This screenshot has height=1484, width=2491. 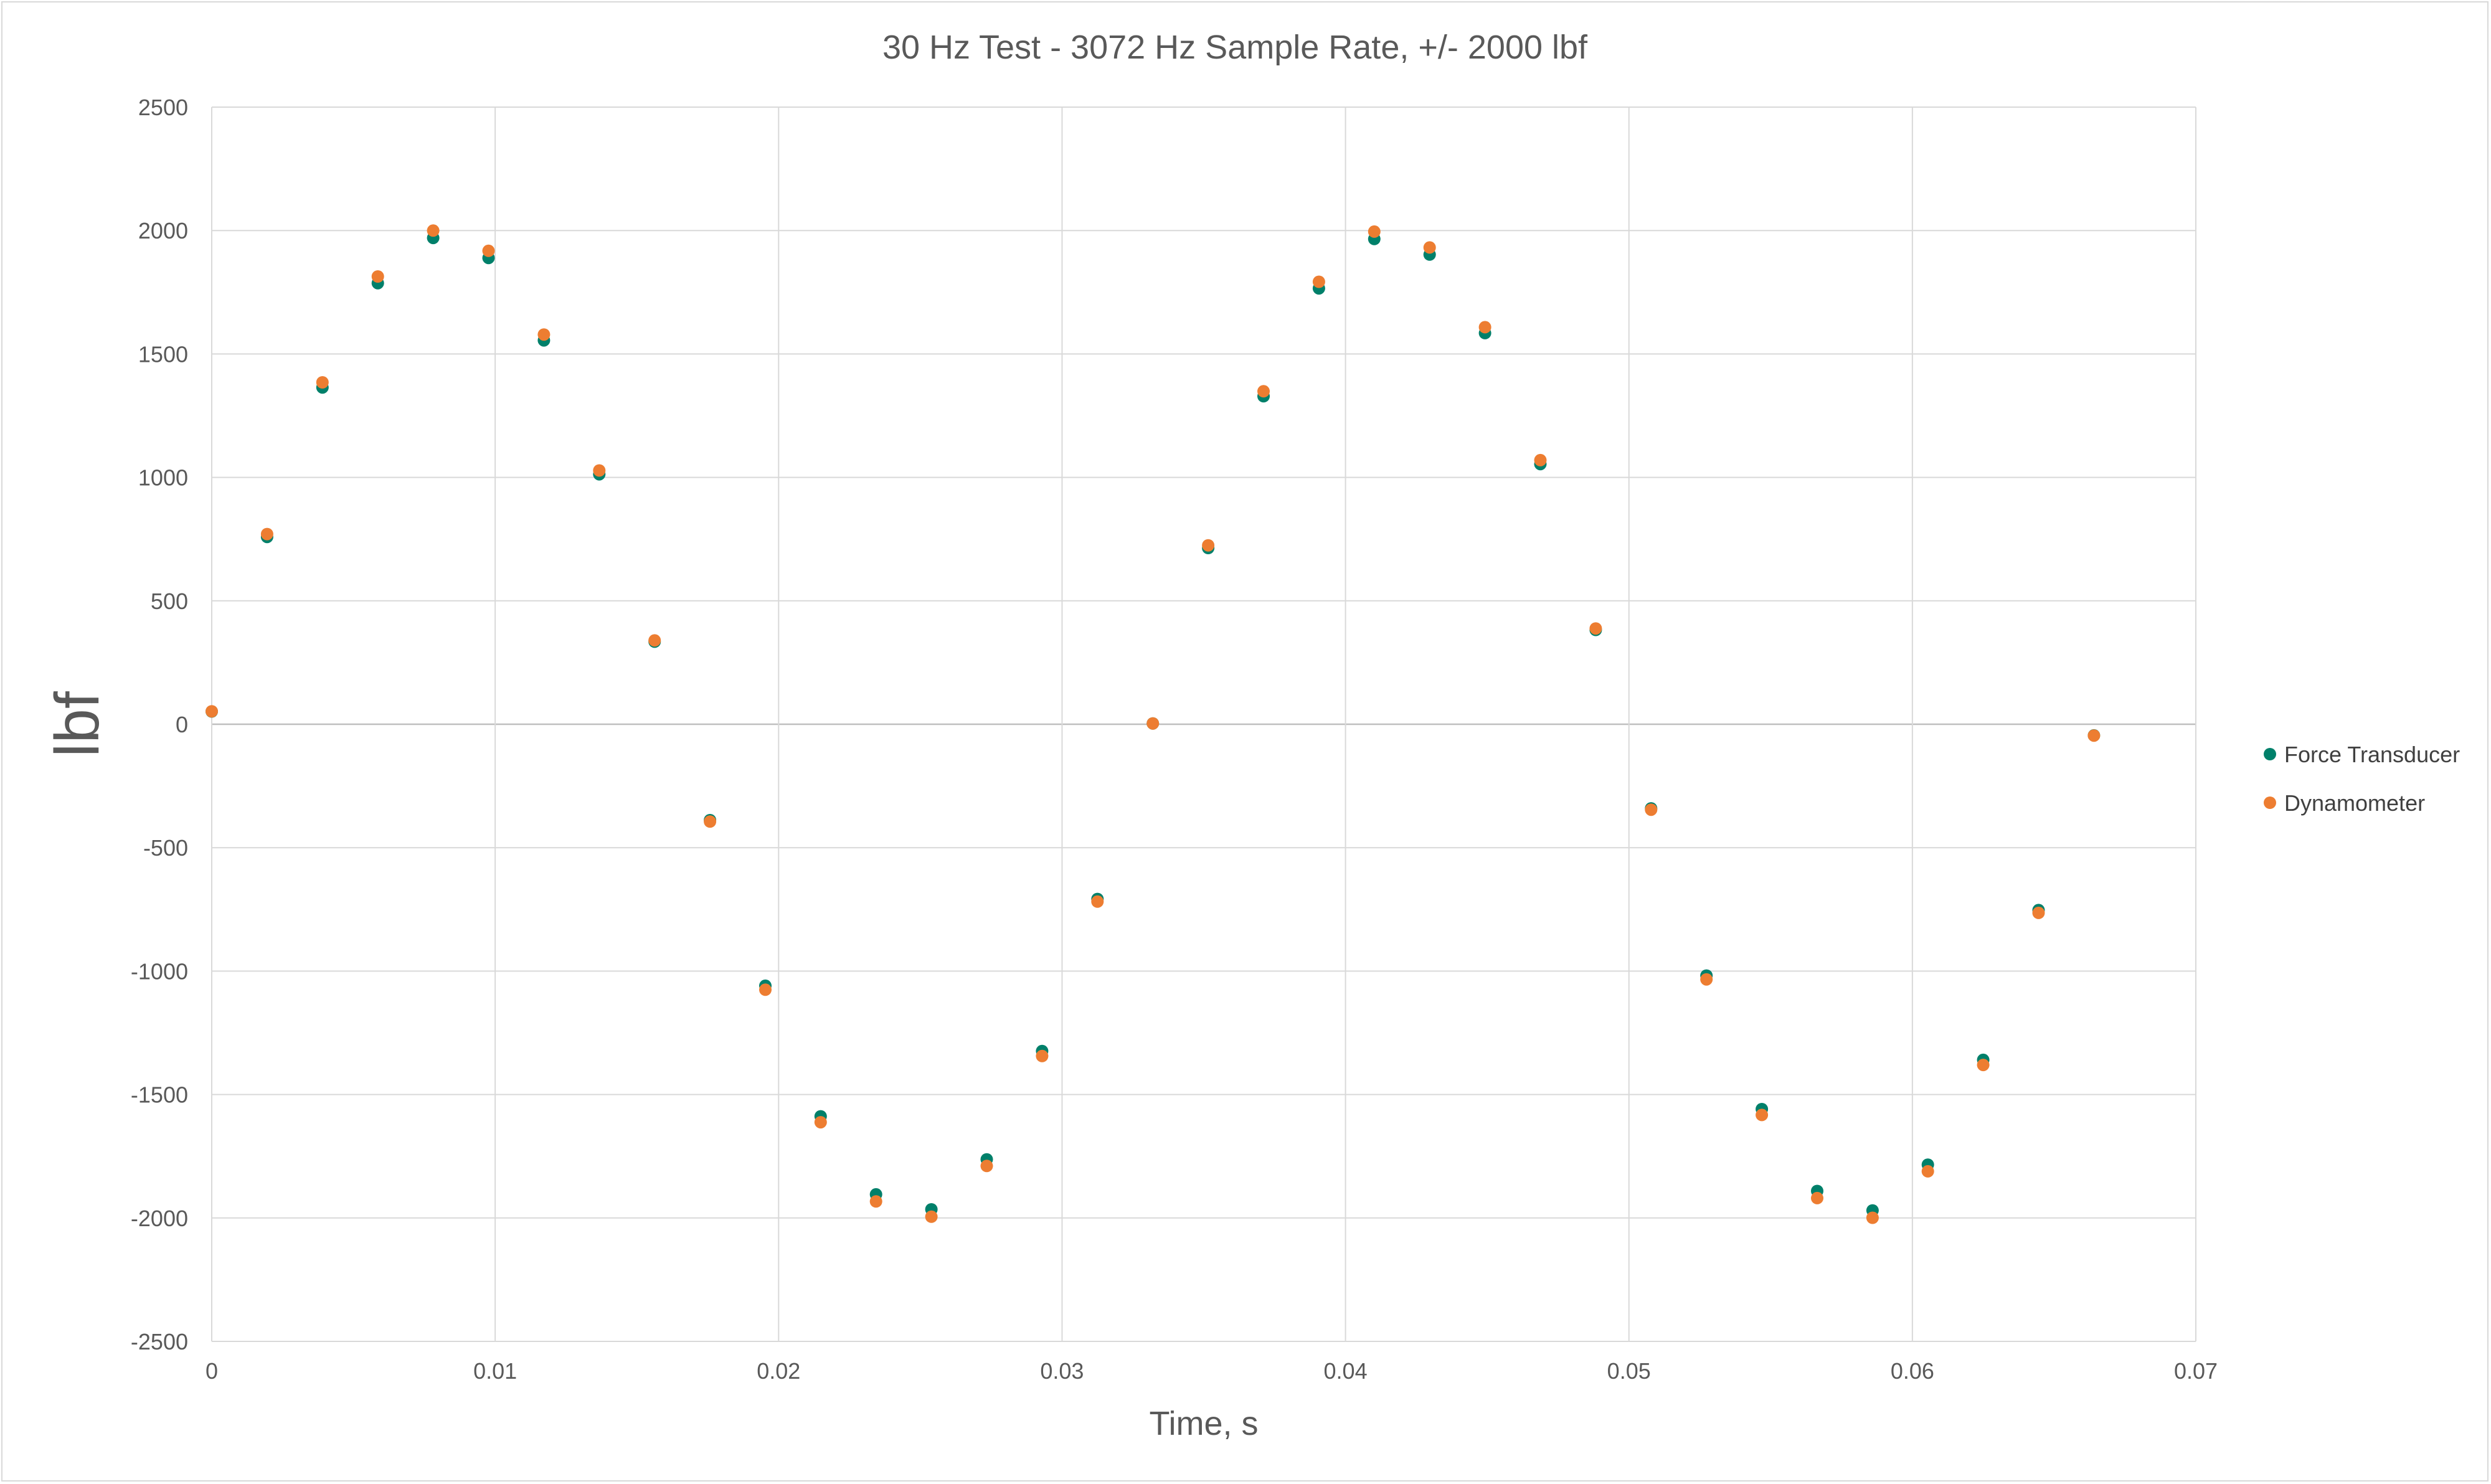 What do you see at coordinates (163, 354) in the screenshot?
I see `y-tick-label: 1500` at bounding box center [163, 354].